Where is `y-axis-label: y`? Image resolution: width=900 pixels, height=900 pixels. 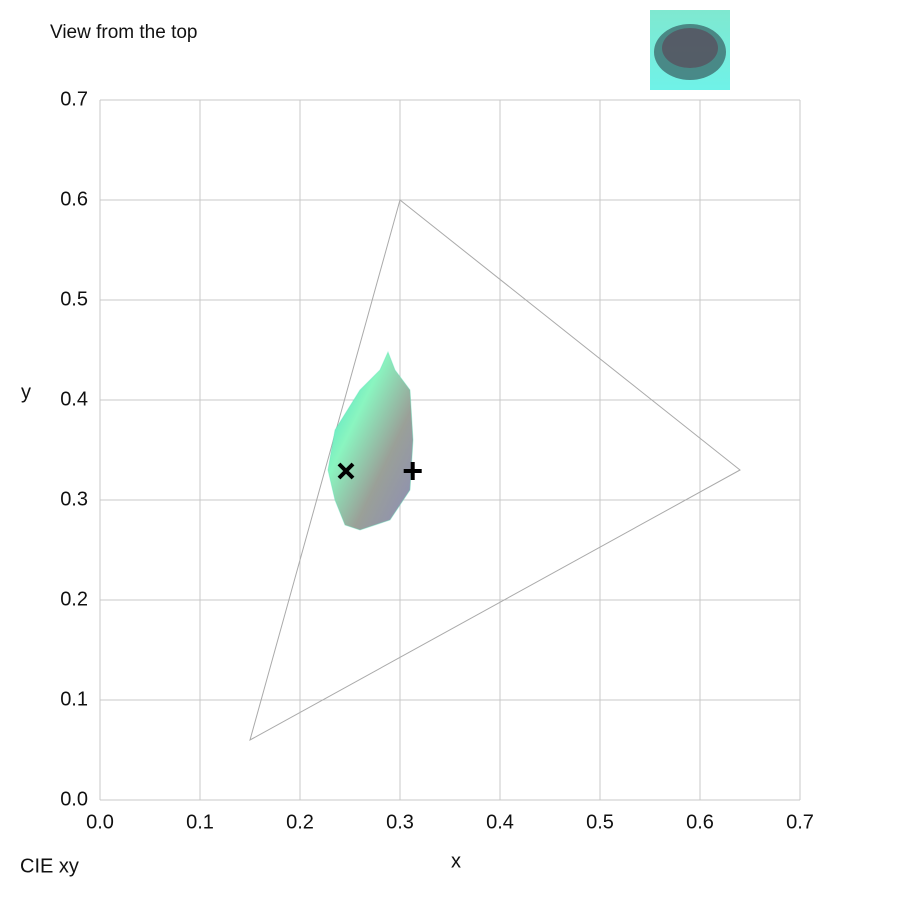
y-axis-label: y is located at coordinates (26, 392).